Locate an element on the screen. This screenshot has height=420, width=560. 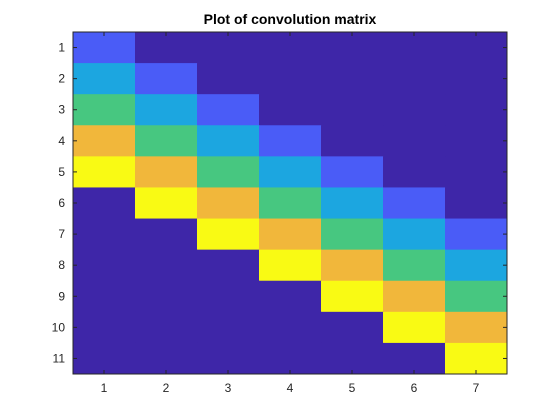
heatmap-cell-r6-c1 is located at coordinates (104, 203).